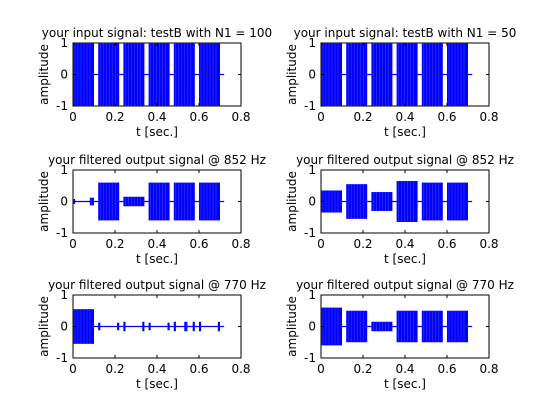  Describe the element at coordinates (157, 33) in the screenshot. I see `chart-title: your input signal: testB with N1 = 100` at that location.